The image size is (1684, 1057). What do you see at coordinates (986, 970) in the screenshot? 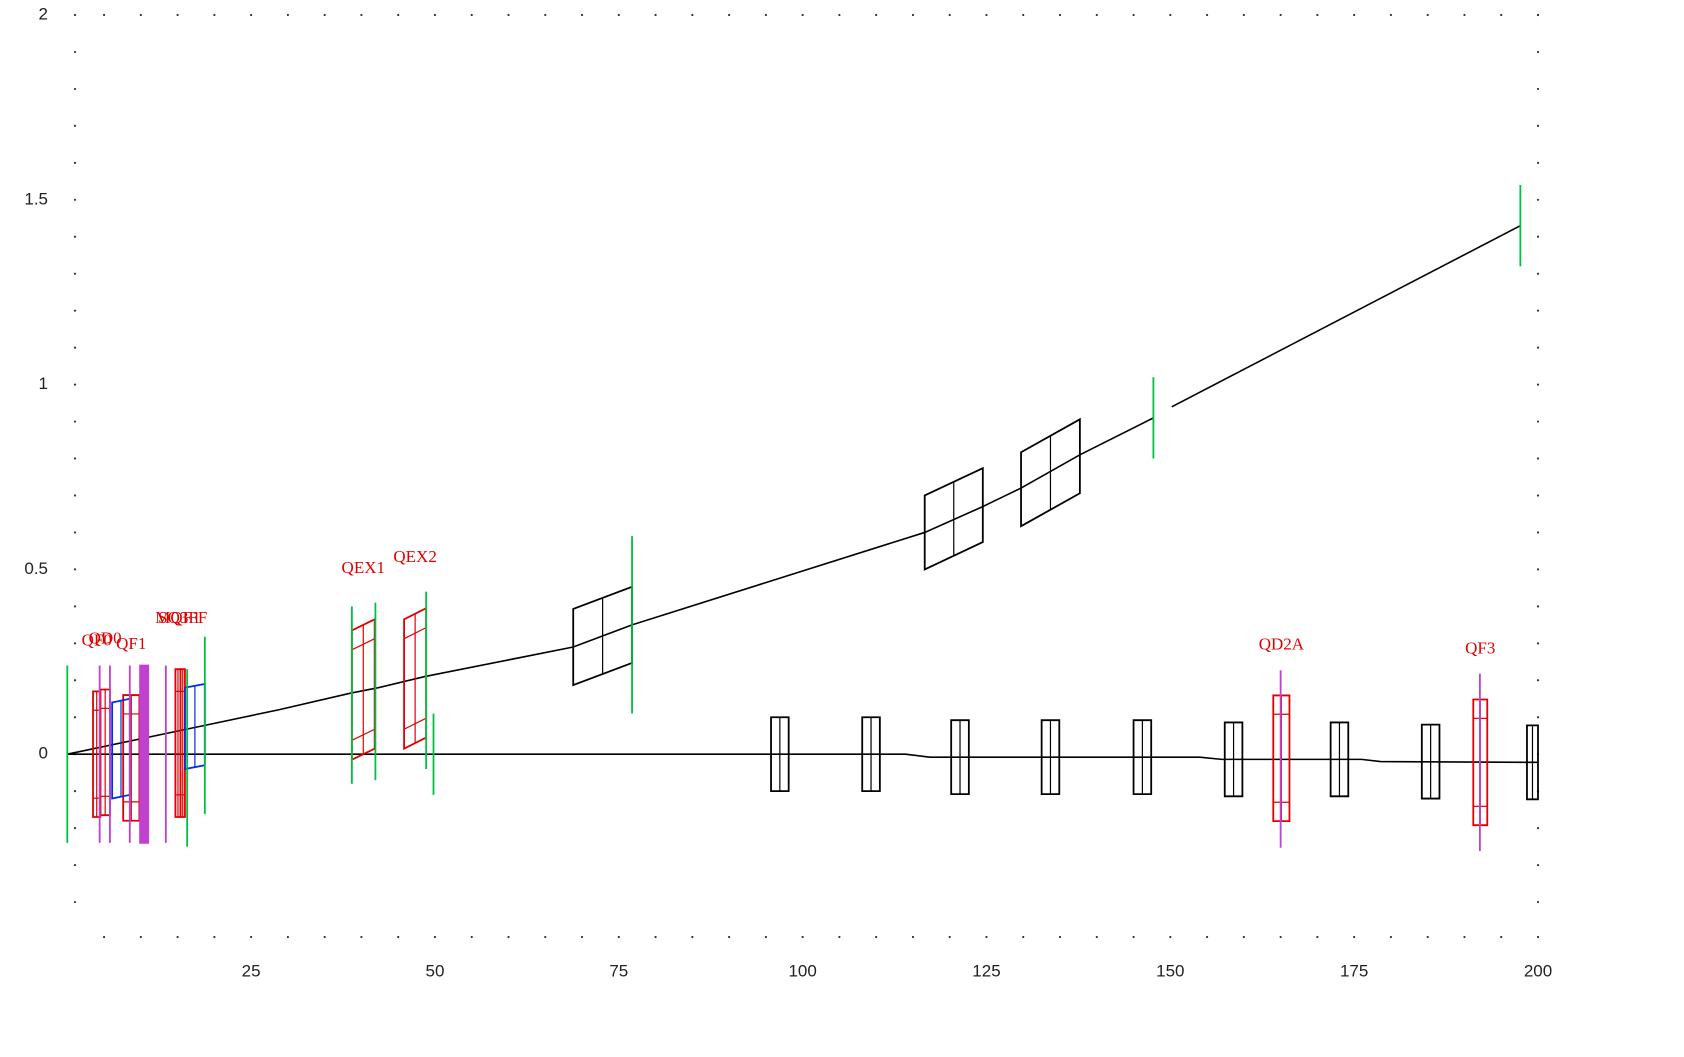
I see `x-tick-label: 125` at bounding box center [986, 970].